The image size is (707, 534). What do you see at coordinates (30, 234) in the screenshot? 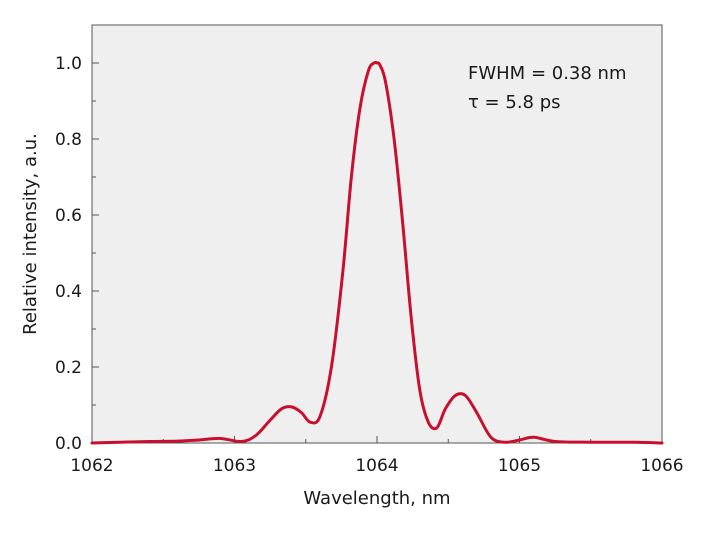
I see `y-axis-title: Relative intensity, a.u.` at bounding box center [30, 234].